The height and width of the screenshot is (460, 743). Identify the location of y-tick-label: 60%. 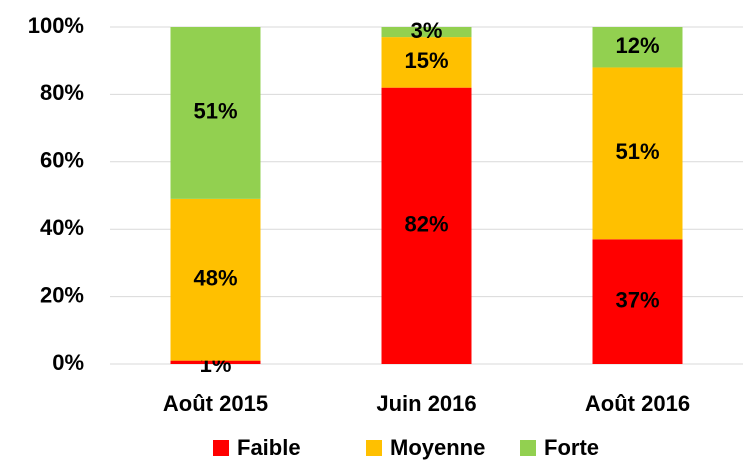
(62, 160).